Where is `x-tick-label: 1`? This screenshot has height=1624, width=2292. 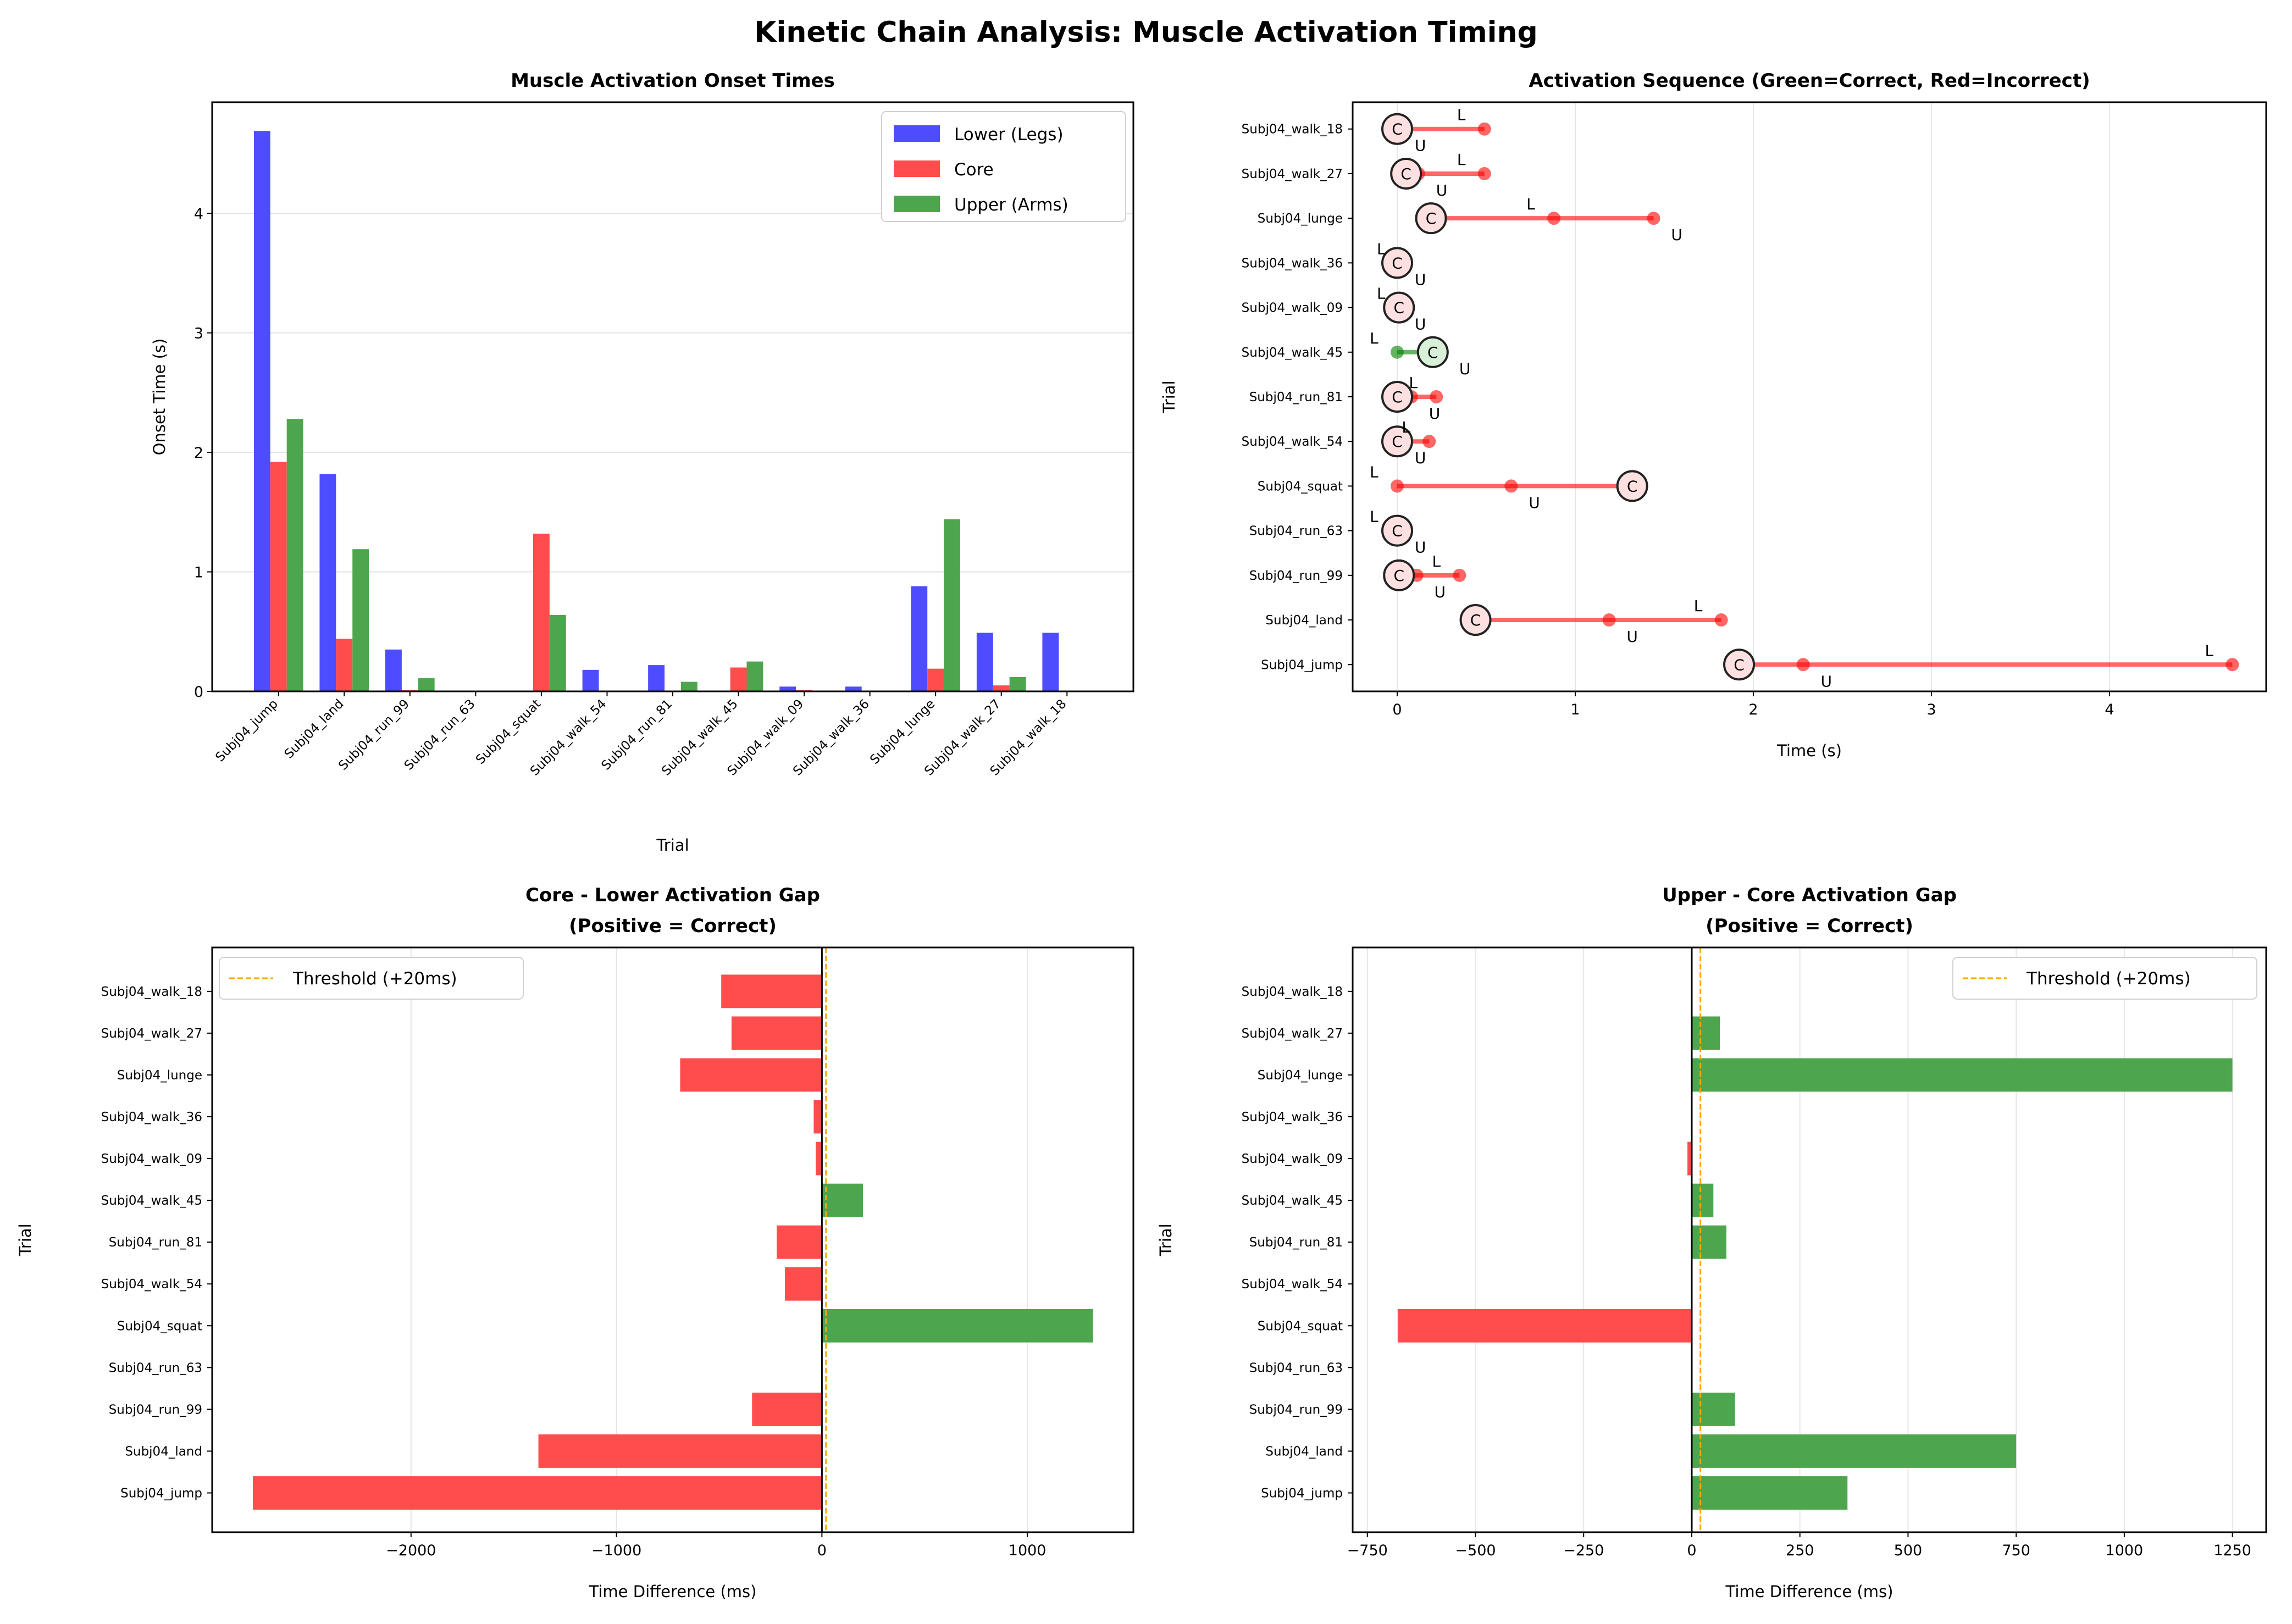
x-tick-label: 1 is located at coordinates (1575, 709).